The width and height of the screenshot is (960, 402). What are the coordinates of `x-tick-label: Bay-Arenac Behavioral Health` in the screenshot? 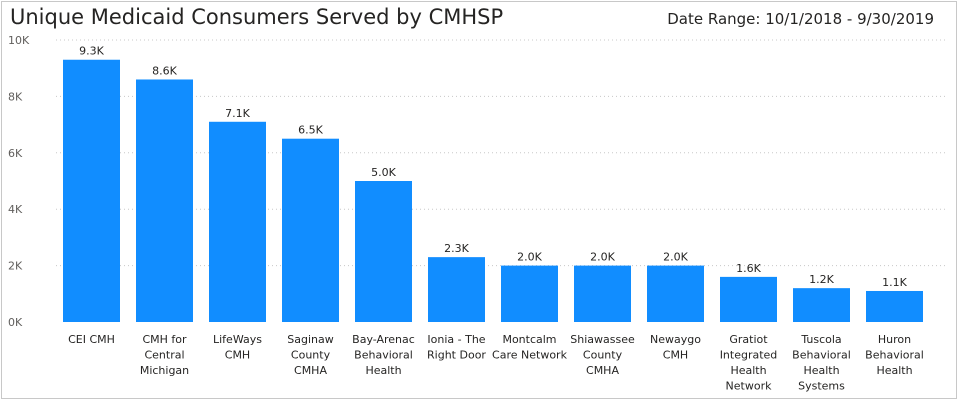 It's located at (383, 355).